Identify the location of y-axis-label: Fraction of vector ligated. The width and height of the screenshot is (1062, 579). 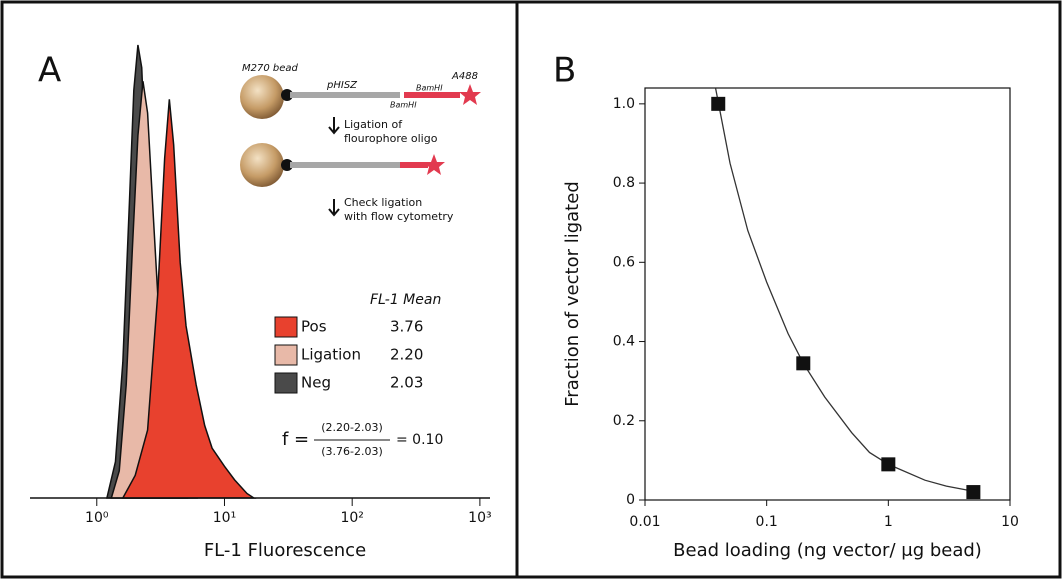
(572, 293).